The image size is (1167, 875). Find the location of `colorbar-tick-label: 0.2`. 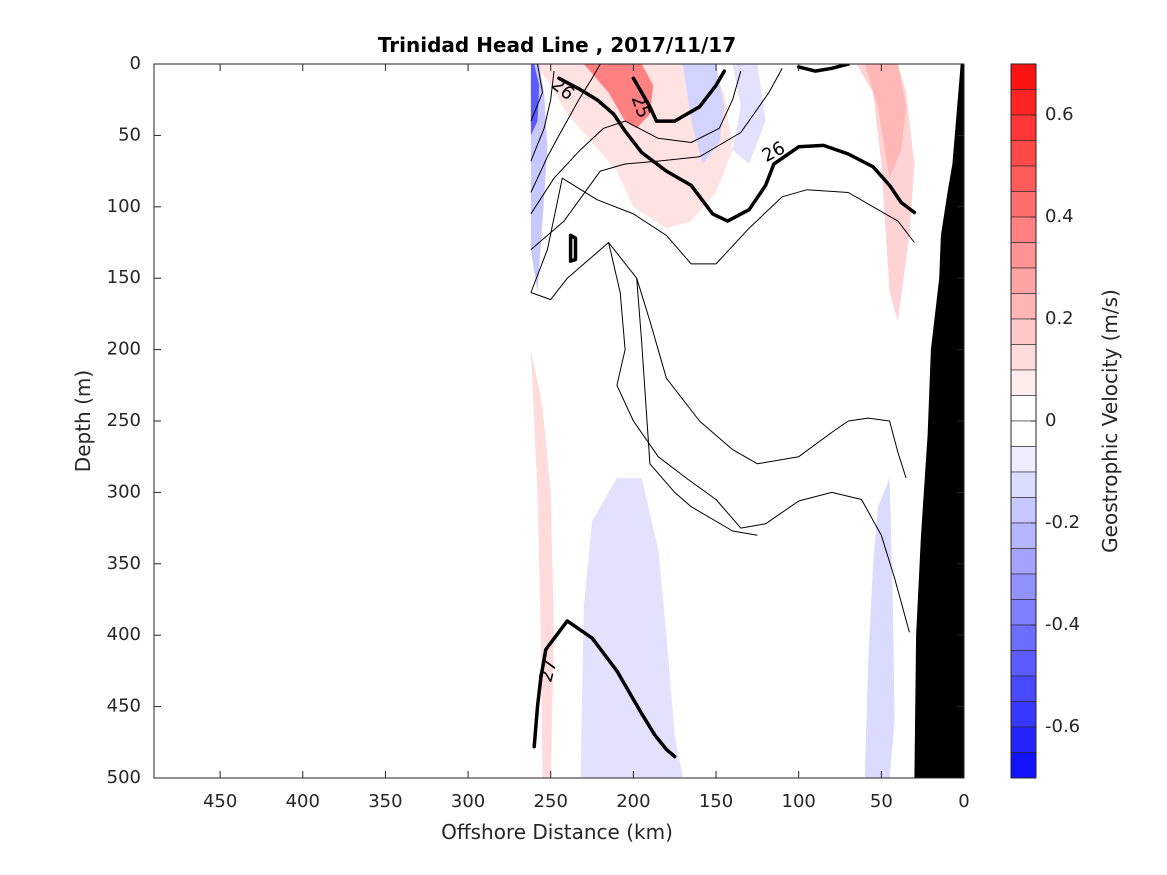

colorbar-tick-label: 0.2 is located at coordinates (1059, 318).